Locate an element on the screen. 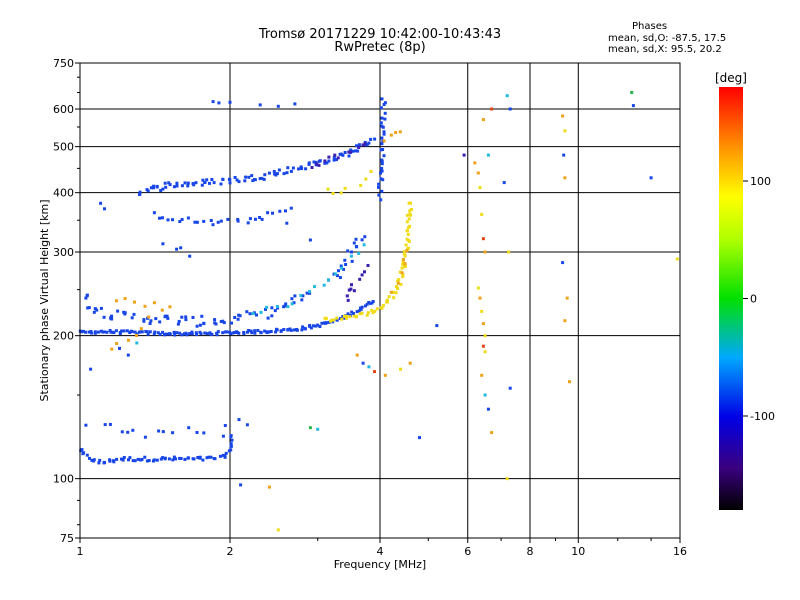 Image resolution: width=800 pixels, height=600 pixels. colorbar-tick-label: 100 is located at coordinates (760, 181).